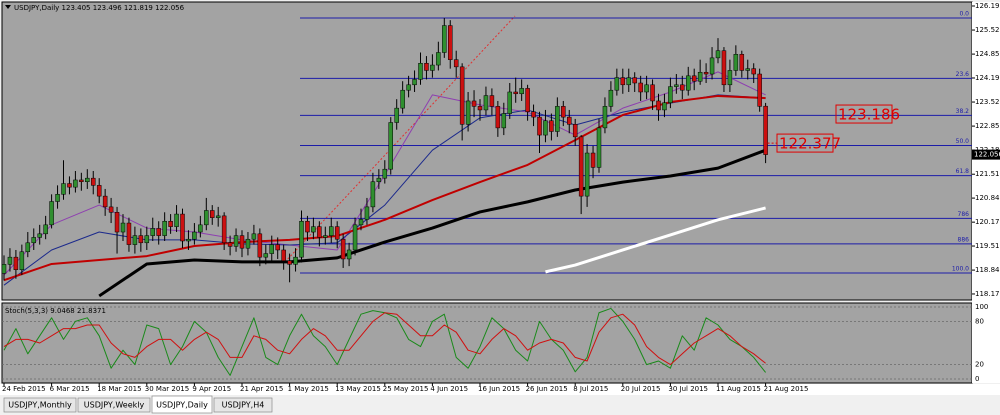 This screenshot has height=415, width=1000. I want to click on close-value: 122.056, so click(169, 8).